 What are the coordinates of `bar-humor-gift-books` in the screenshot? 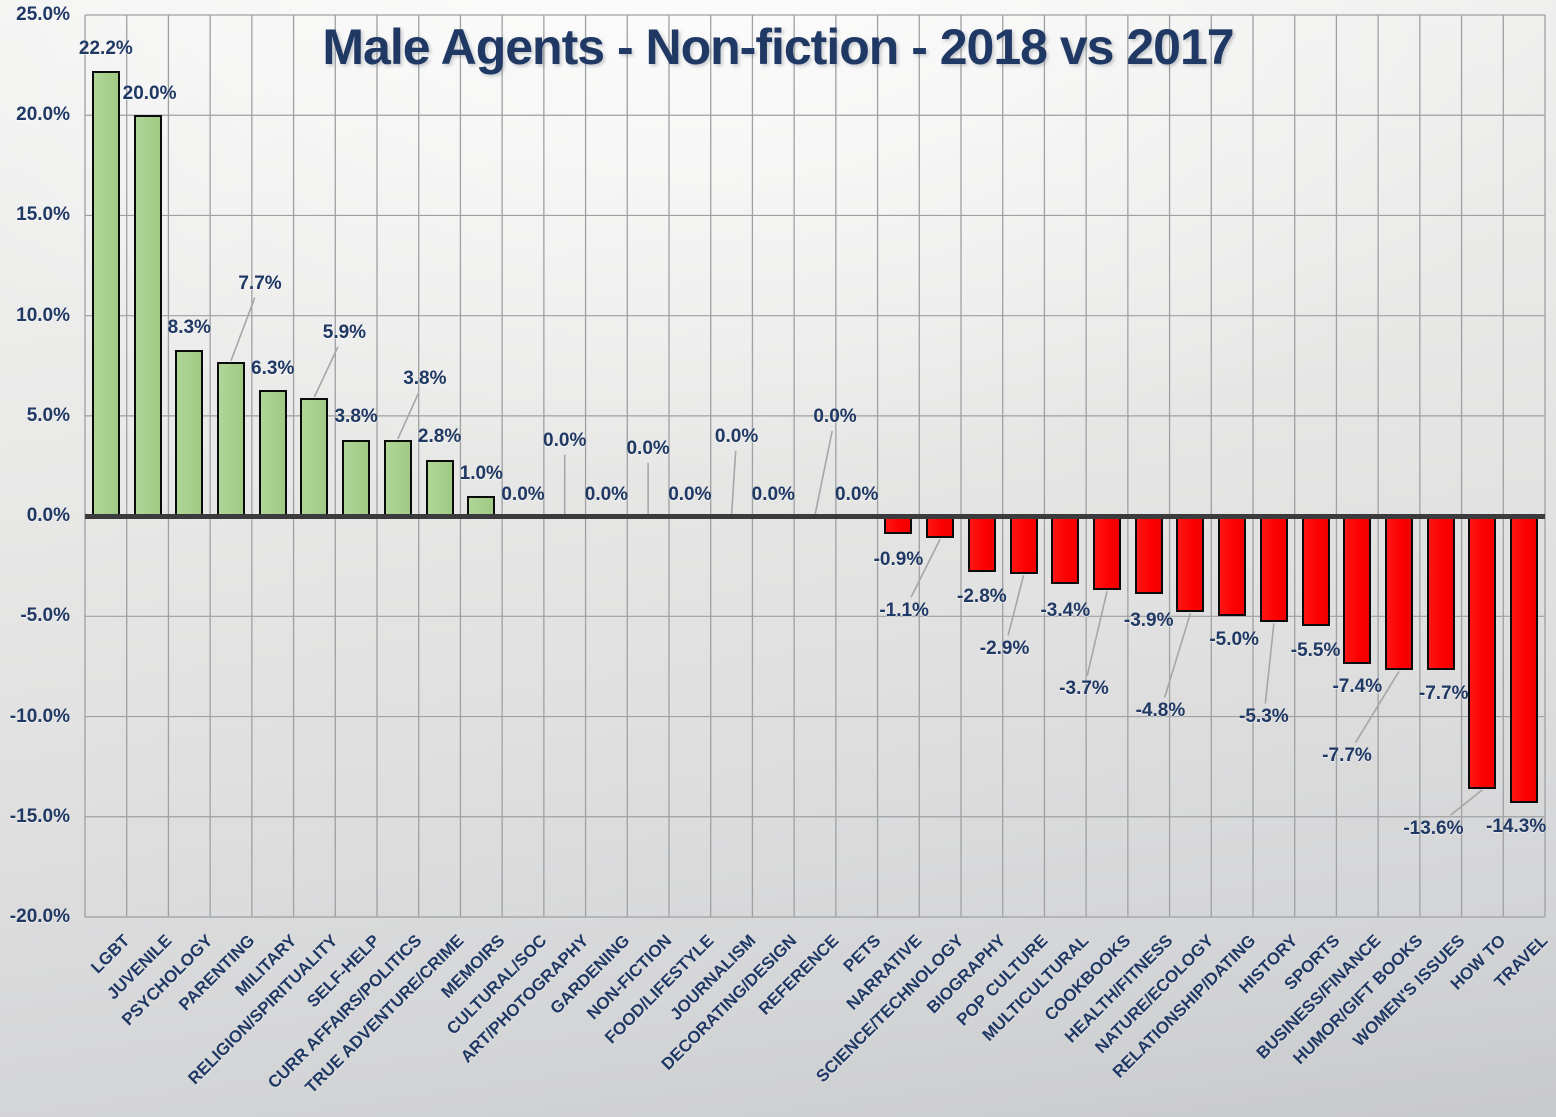 It's located at (1399, 593).